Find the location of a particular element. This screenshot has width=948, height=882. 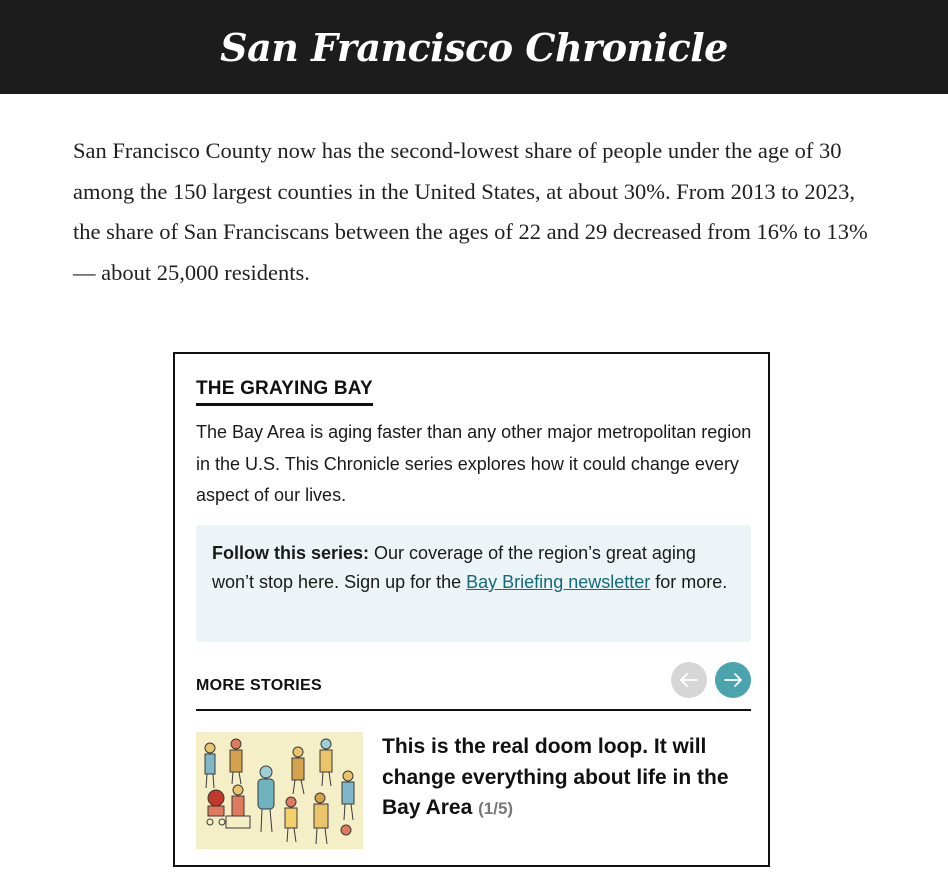

arrow-left-icon is located at coordinates (689, 680).